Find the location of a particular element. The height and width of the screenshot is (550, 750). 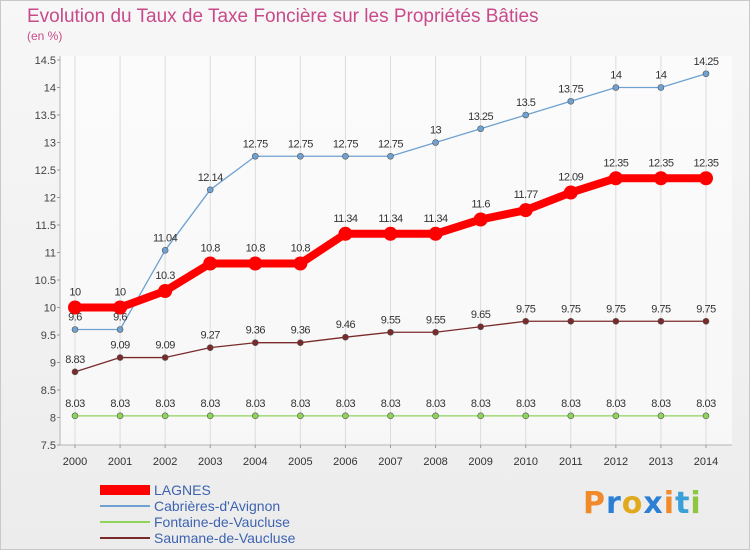

y-tick-label: 11.5 is located at coordinates (45, 226).